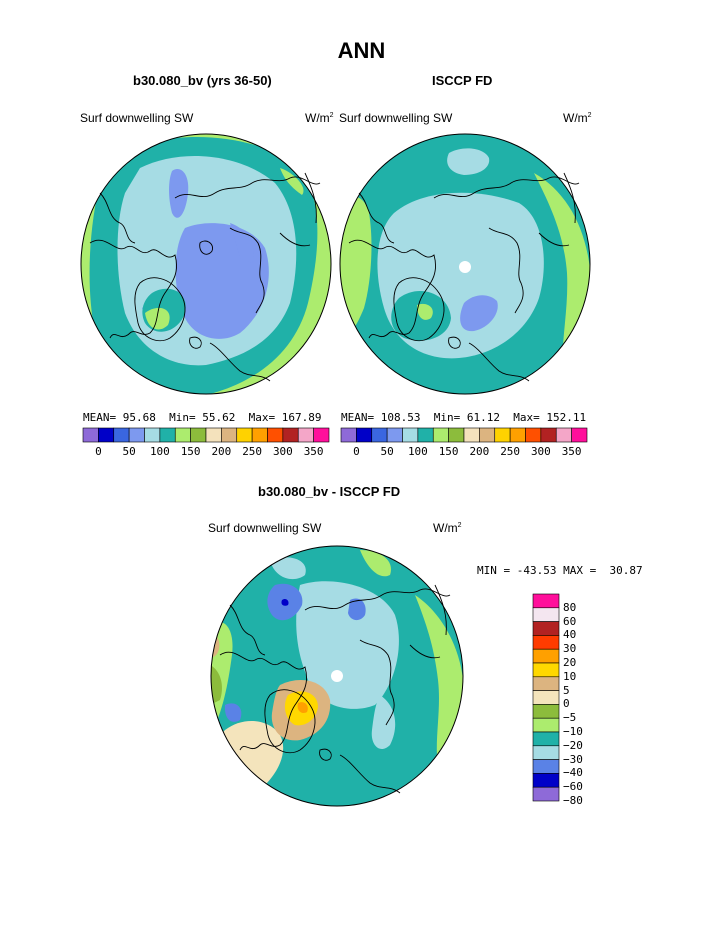 The width and height of the screenshot is (723, 935). Describe the element at coordinates (571, 451) in the screenshot. I see `panel2-colorbar-tick-label: 350` at that location.